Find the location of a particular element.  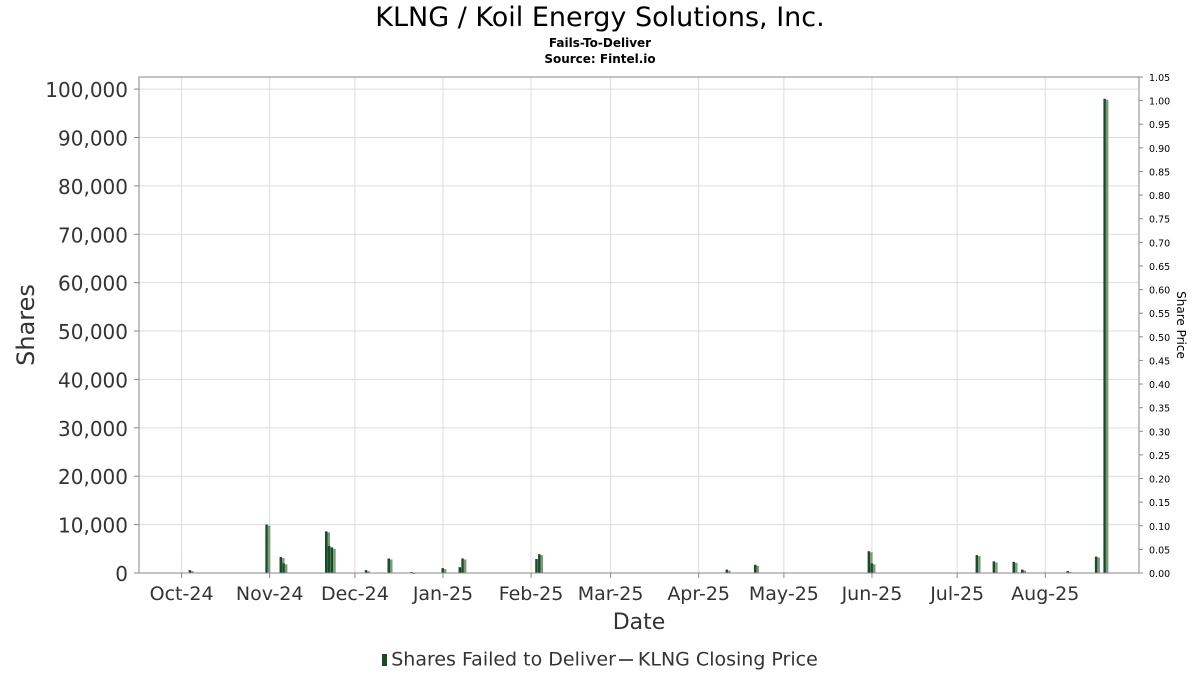

x-tick-label: Jul-25 is located at coordinates (956, 594).